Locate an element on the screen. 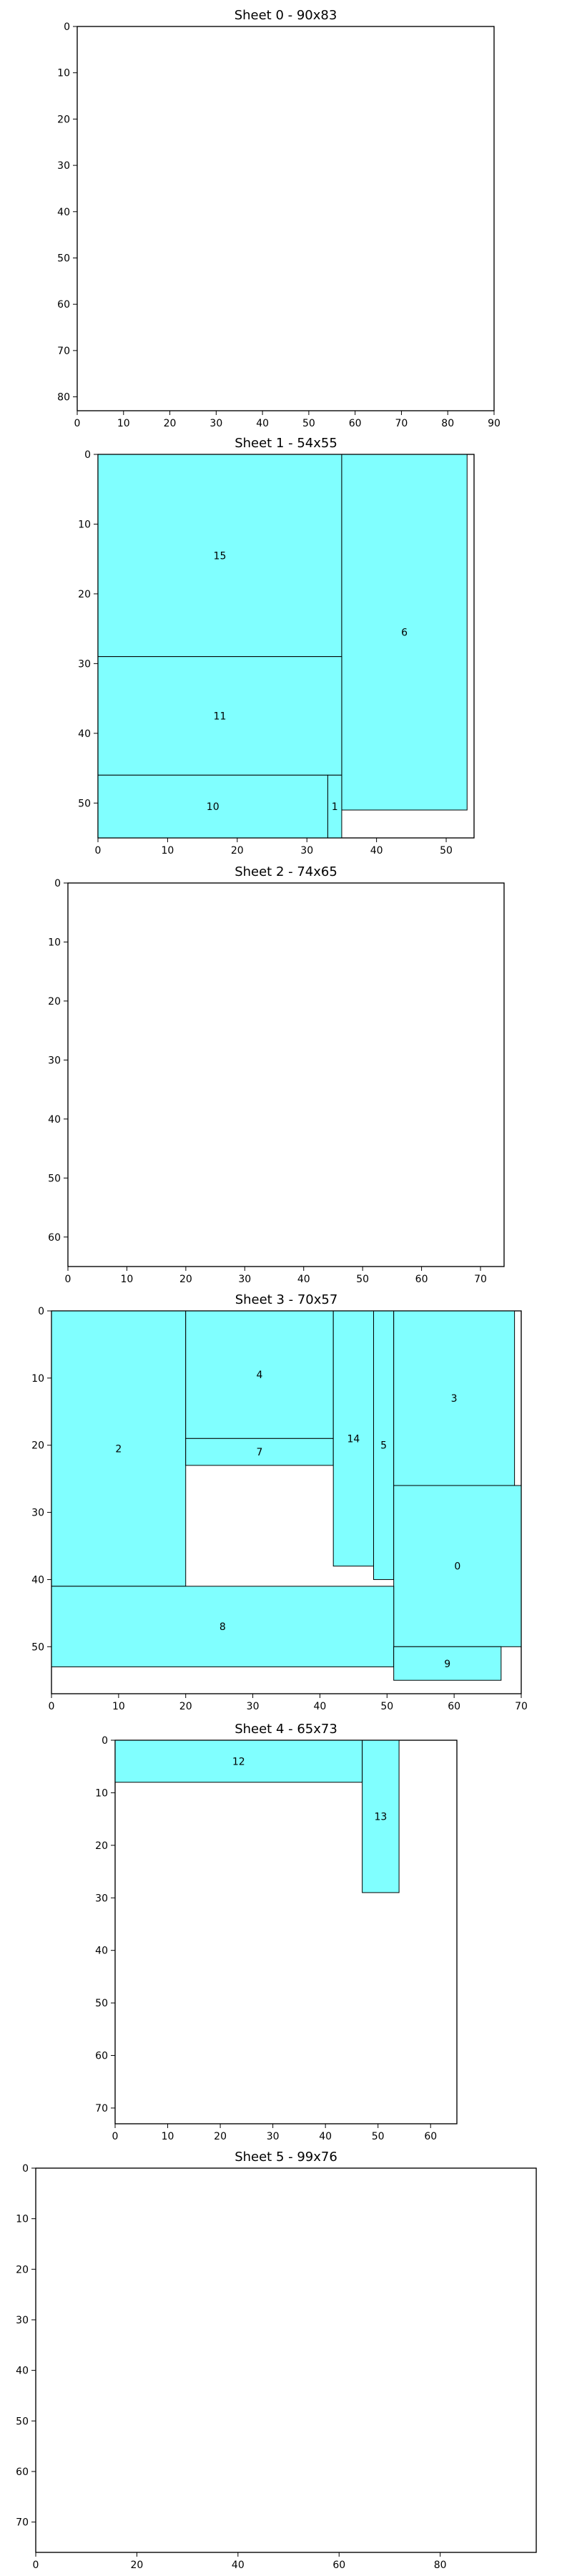 This screenshot has width=572, height=2576. piece-label: 3 is located at coordinates (454, 1399).